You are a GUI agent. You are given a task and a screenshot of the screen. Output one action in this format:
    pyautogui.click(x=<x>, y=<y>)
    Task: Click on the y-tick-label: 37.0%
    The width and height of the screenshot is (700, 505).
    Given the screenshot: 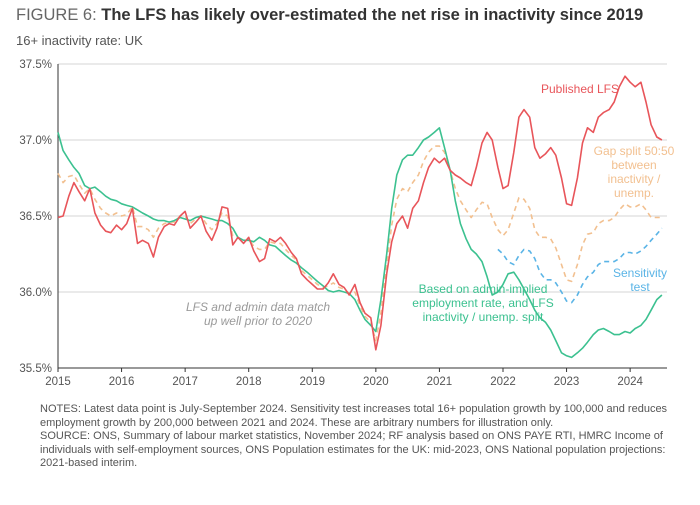 What is the action you would take?
    pyautogui.click(x=35, y=141)
    